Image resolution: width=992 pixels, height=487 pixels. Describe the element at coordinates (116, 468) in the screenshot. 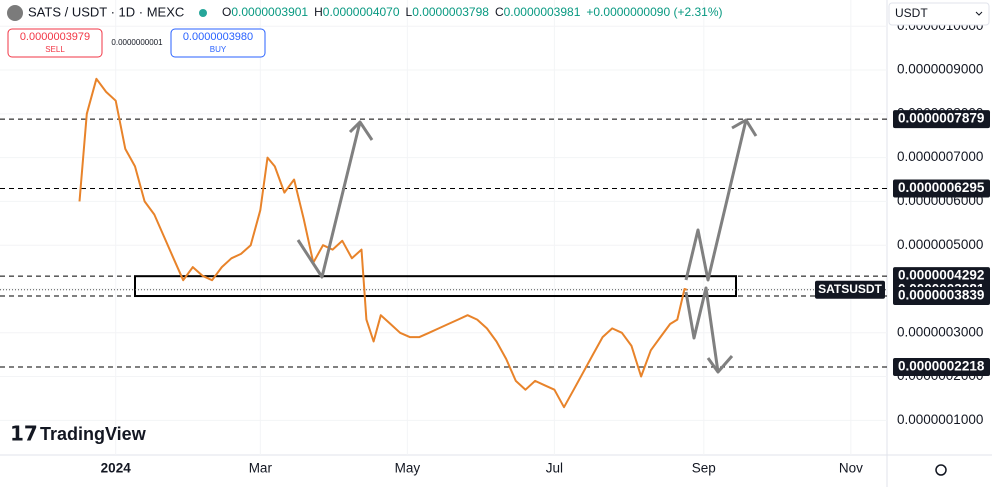

I see `x-tick-label: 2024` at that location.